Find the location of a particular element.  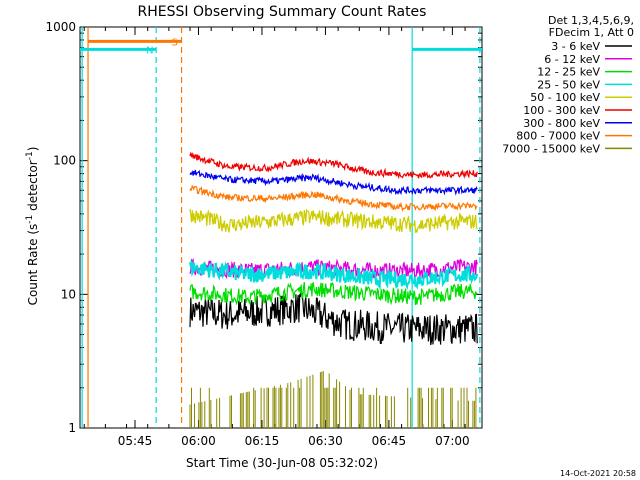

flag-label: N is located at coordinates (149, 50).